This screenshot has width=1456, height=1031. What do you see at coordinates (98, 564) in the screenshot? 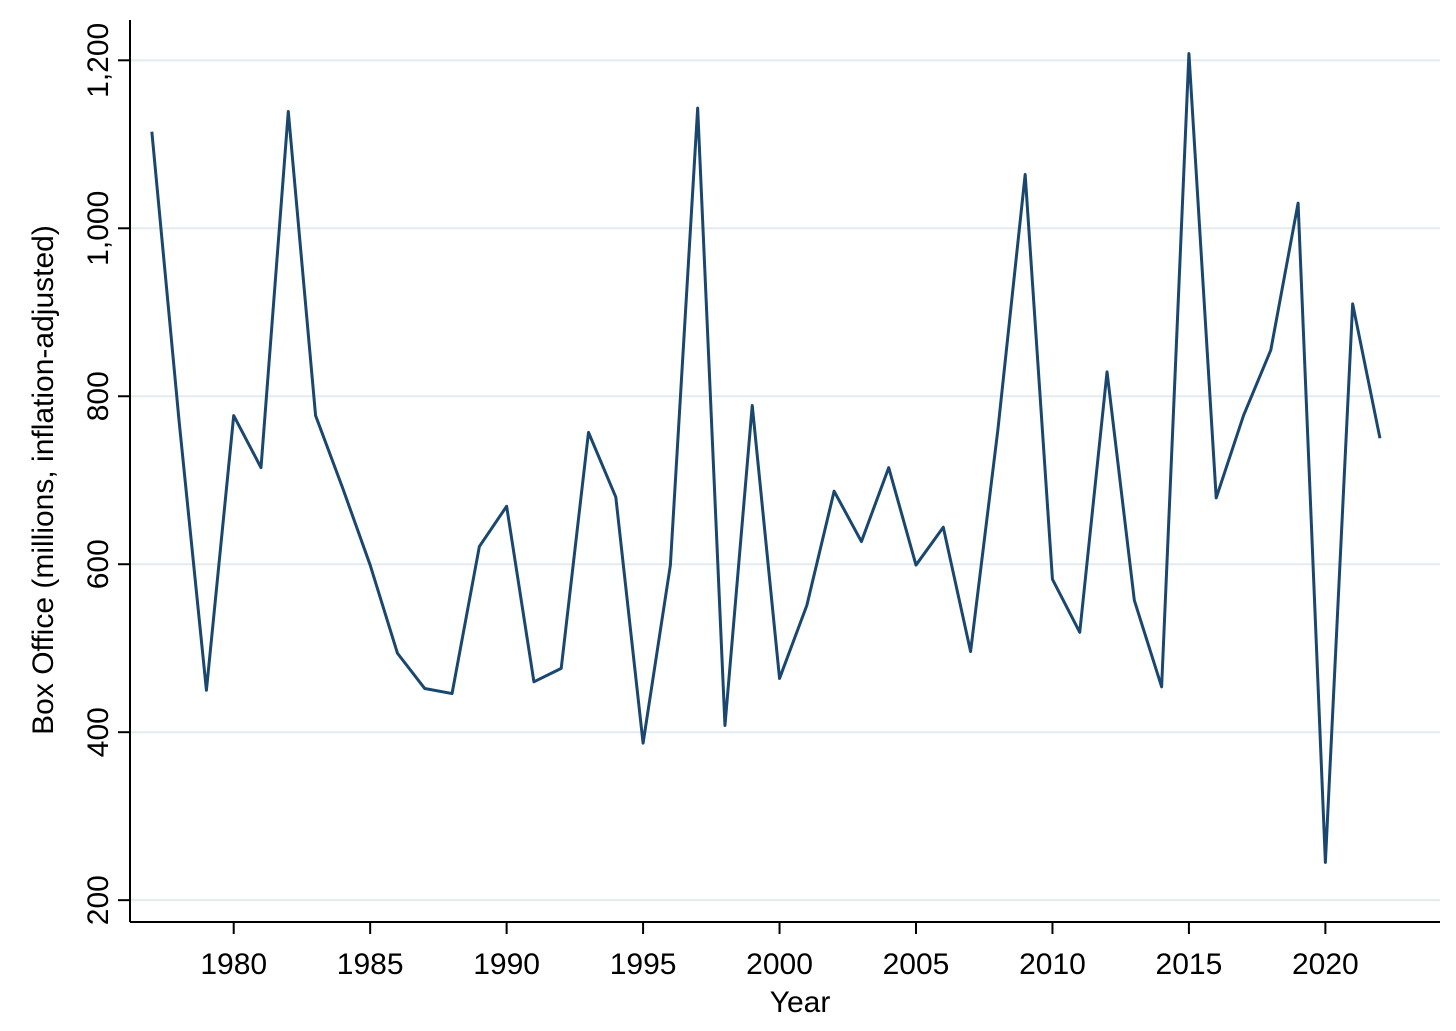
I see `y-tick-label: 600` at bounding box center [98, 564].